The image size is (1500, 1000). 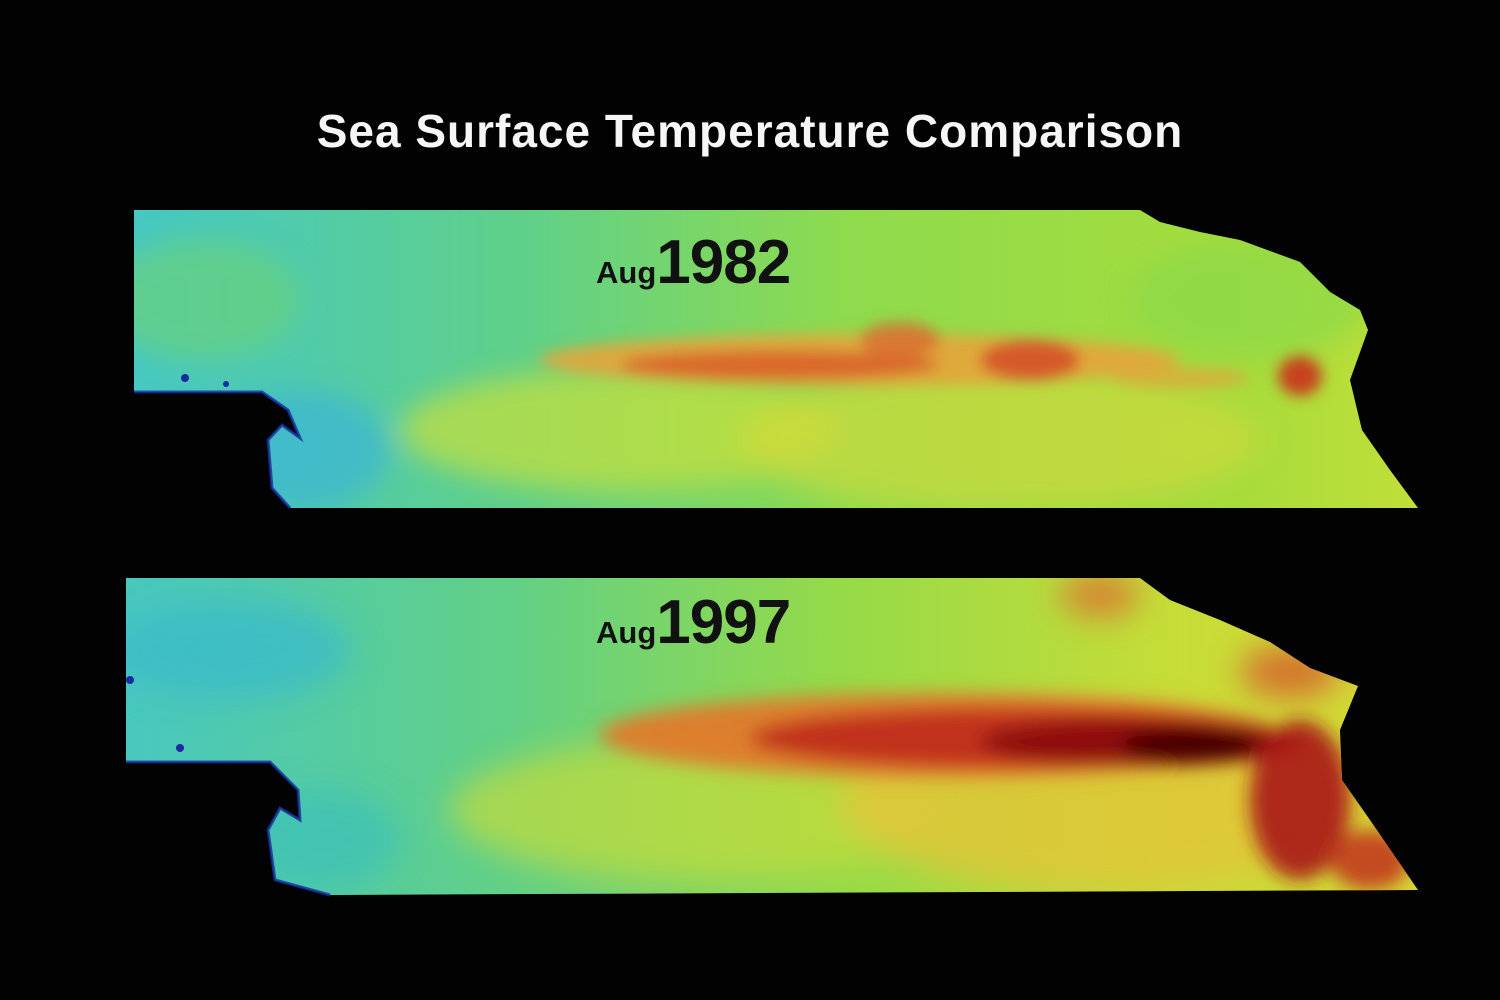 What do you see at coordinates (750, 131) in the screenshot?
I see `page-title: Sea Surface Temperature Comparison` at bounding box center [750, 131].